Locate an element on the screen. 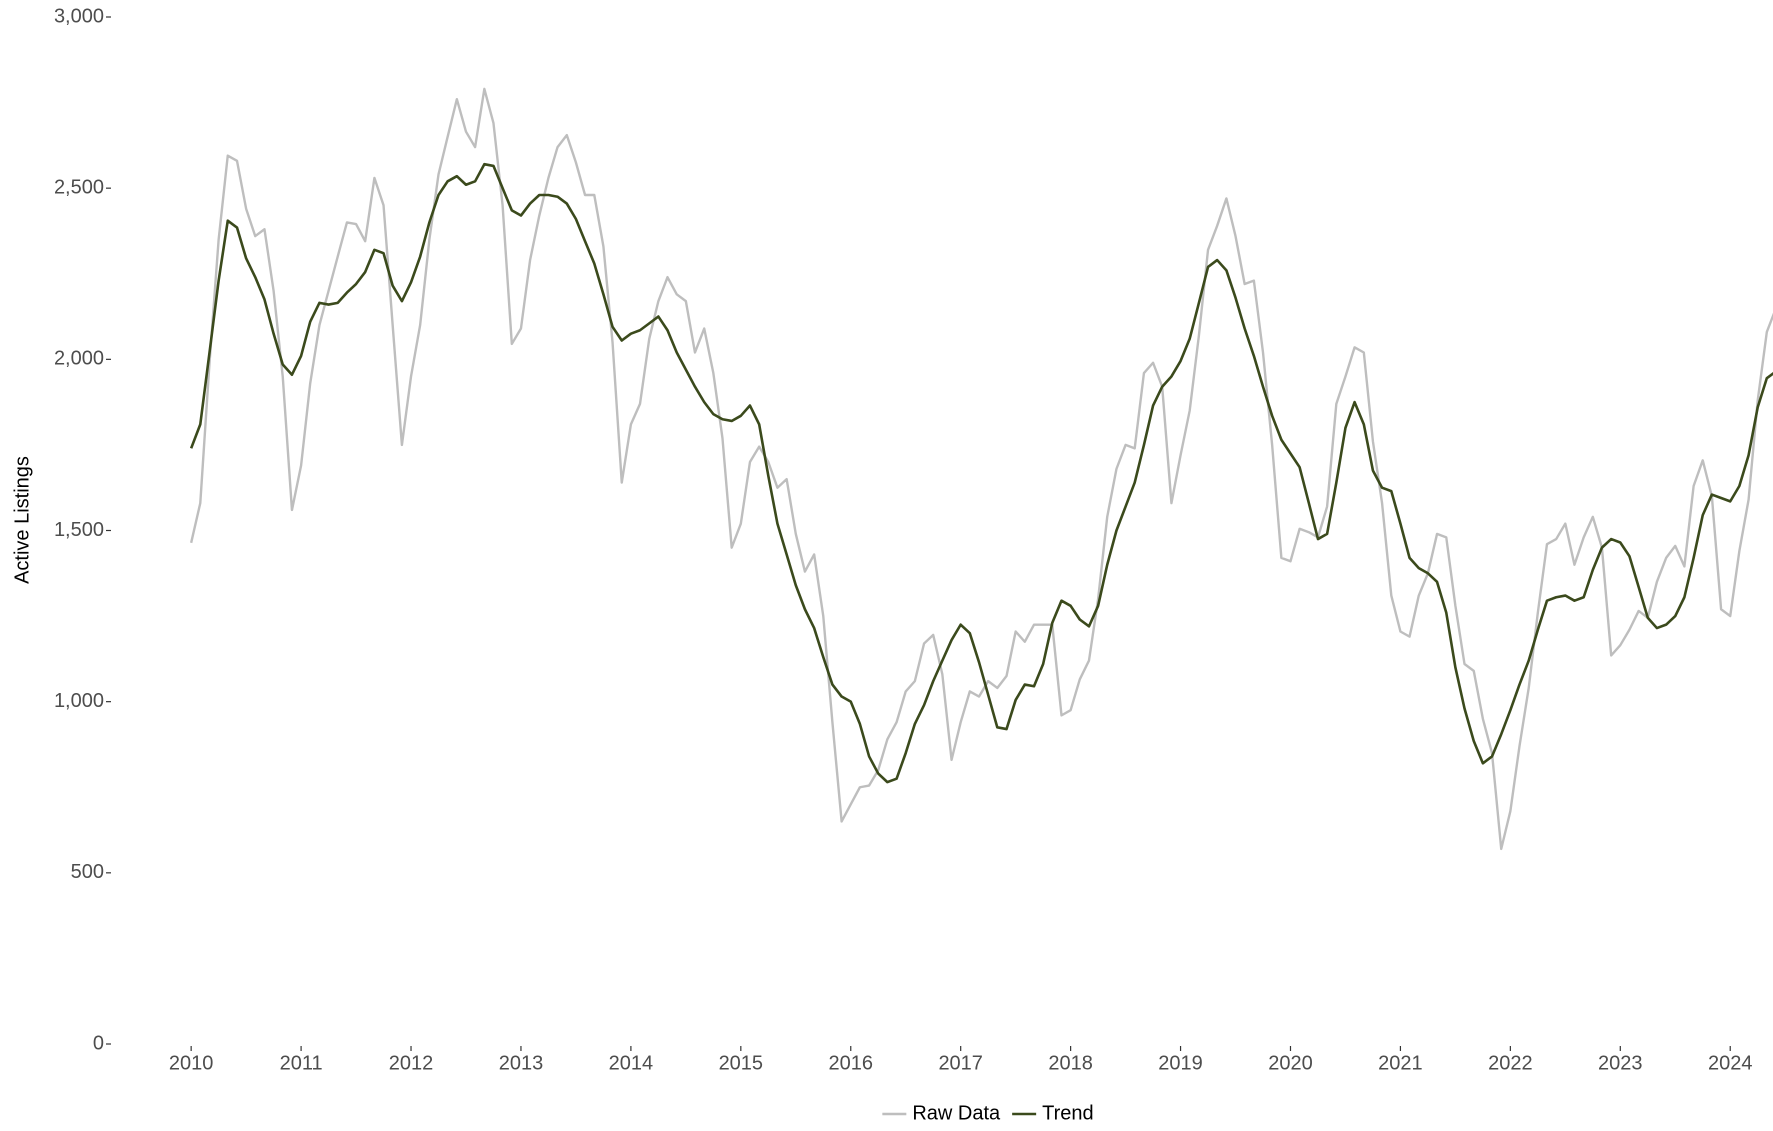  y-tick-label: 1,500 is located at coordinates (79, 530).